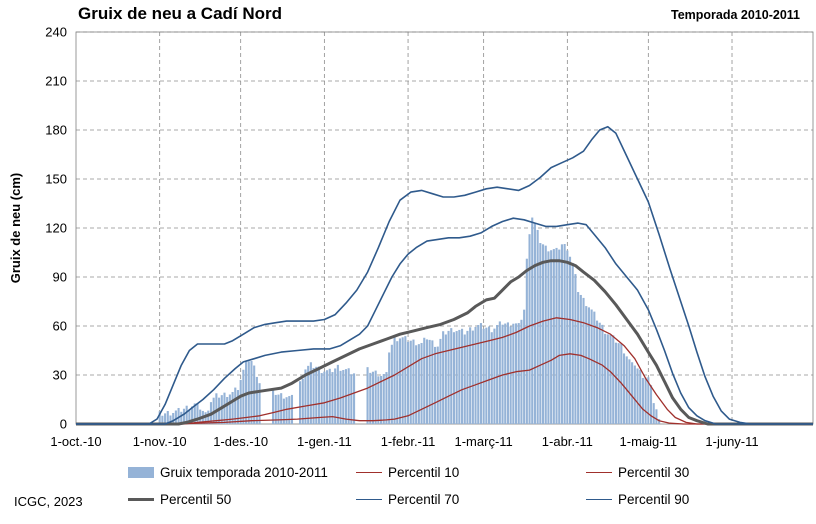 The height and width of the screenshot is (524, 816). I want to click on y-tick-label: 60, so click(60, 326).